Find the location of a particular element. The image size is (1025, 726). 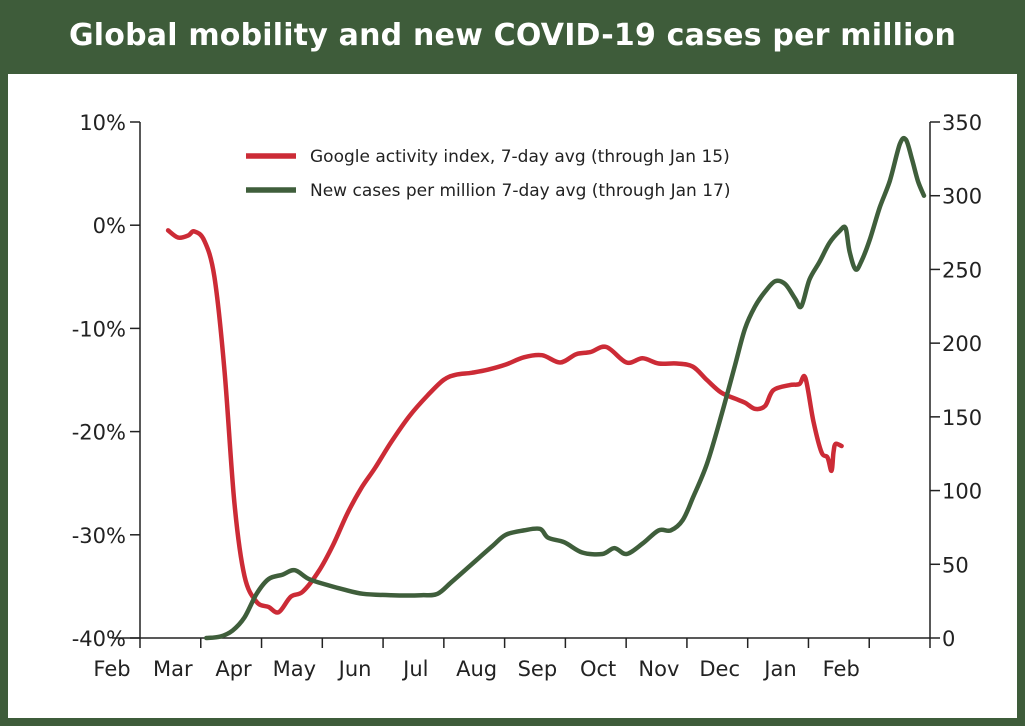

x-tick-label: Jan is located at coordinates (779, 669).